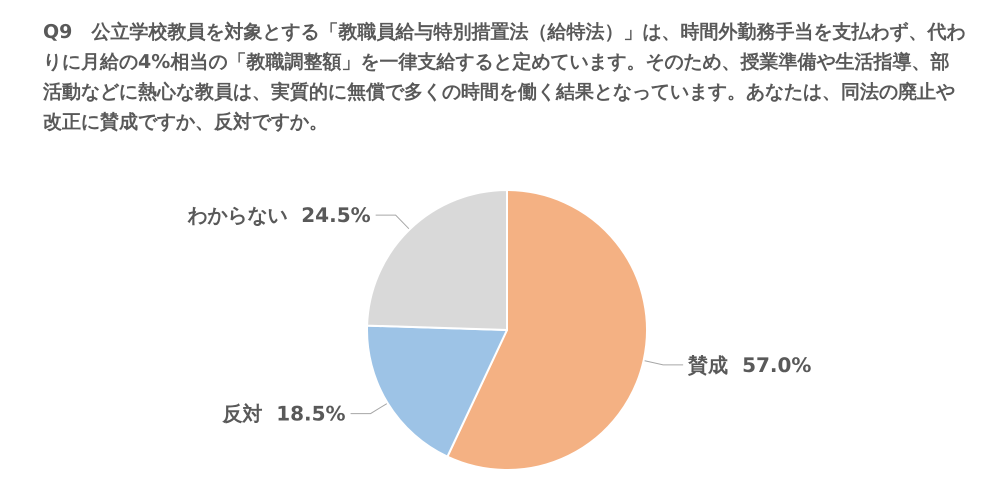 This screenshot has height=493, width=989. What do you see at coordinates (283, 414) in the screenshot?
I see `slice-label: 反対 18.5%` at bounding box center [283, 414].